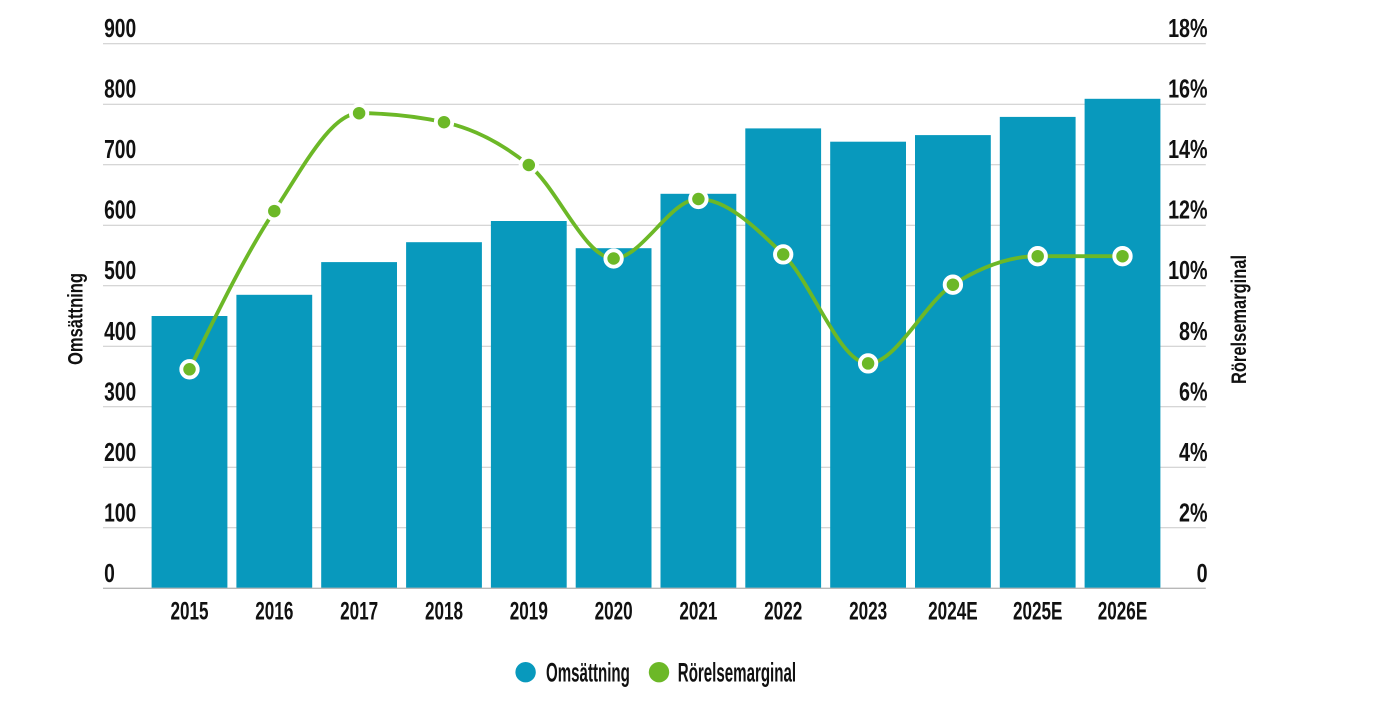 The height and width of the screenshot is (710, 1380). I want to click on svg-text: 2015, so click(189, 611).